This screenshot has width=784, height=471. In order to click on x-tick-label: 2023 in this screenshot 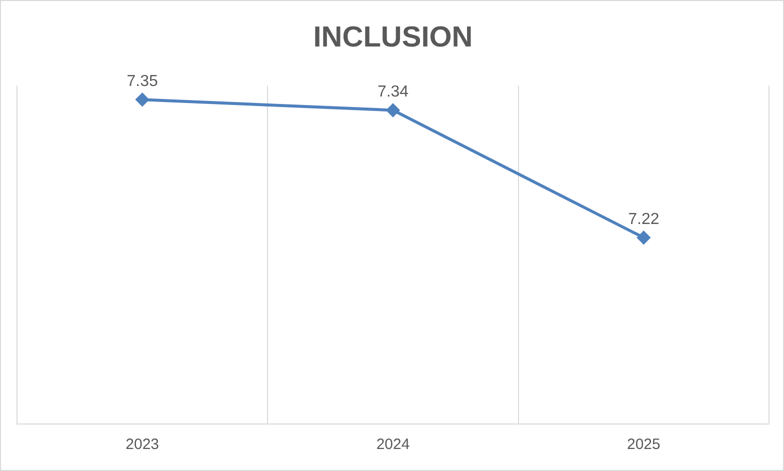, I will do `click(143, 445)`.